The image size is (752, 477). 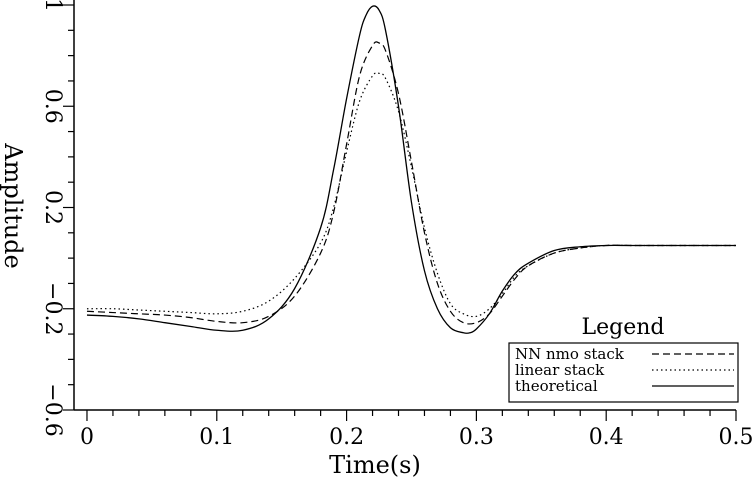 I want to click on y-tick-label: 1, so click(x=52, y=6).